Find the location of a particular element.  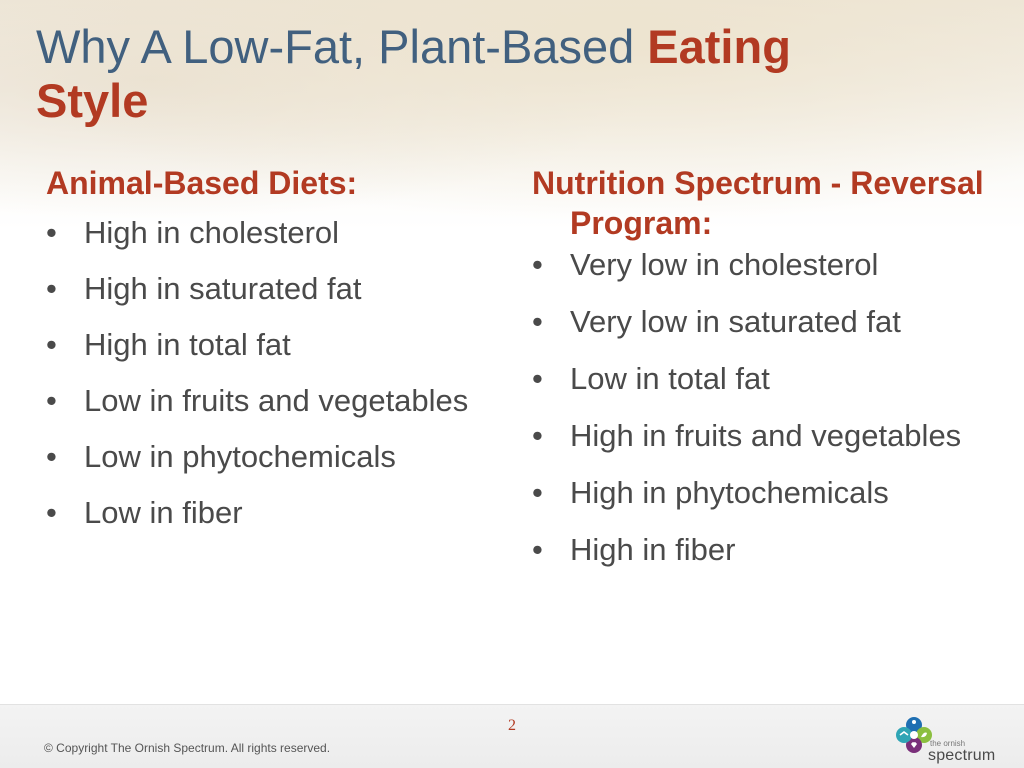

list-item: • Very low in saturated fat is located at coordinates (772, 322).